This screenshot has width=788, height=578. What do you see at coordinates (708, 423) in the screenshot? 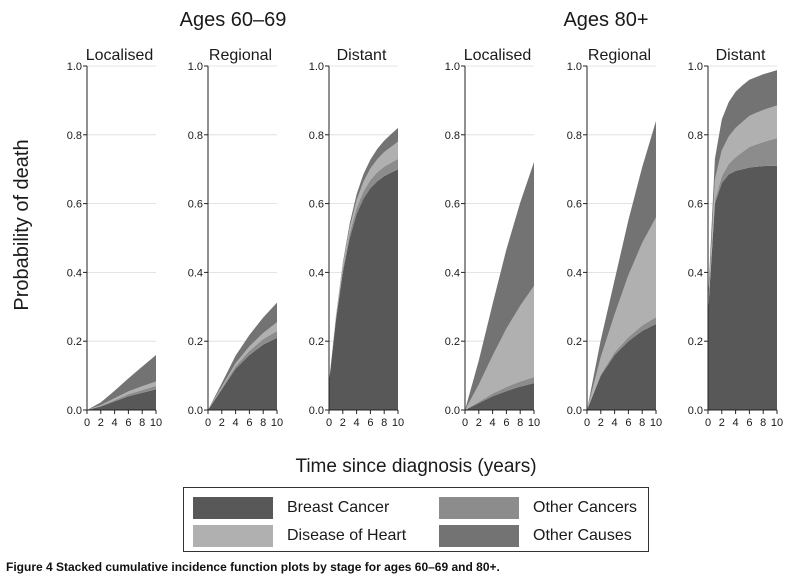
I see `xtick-label-ages-80-distant-0: 0` at bounding box center [708, 423].